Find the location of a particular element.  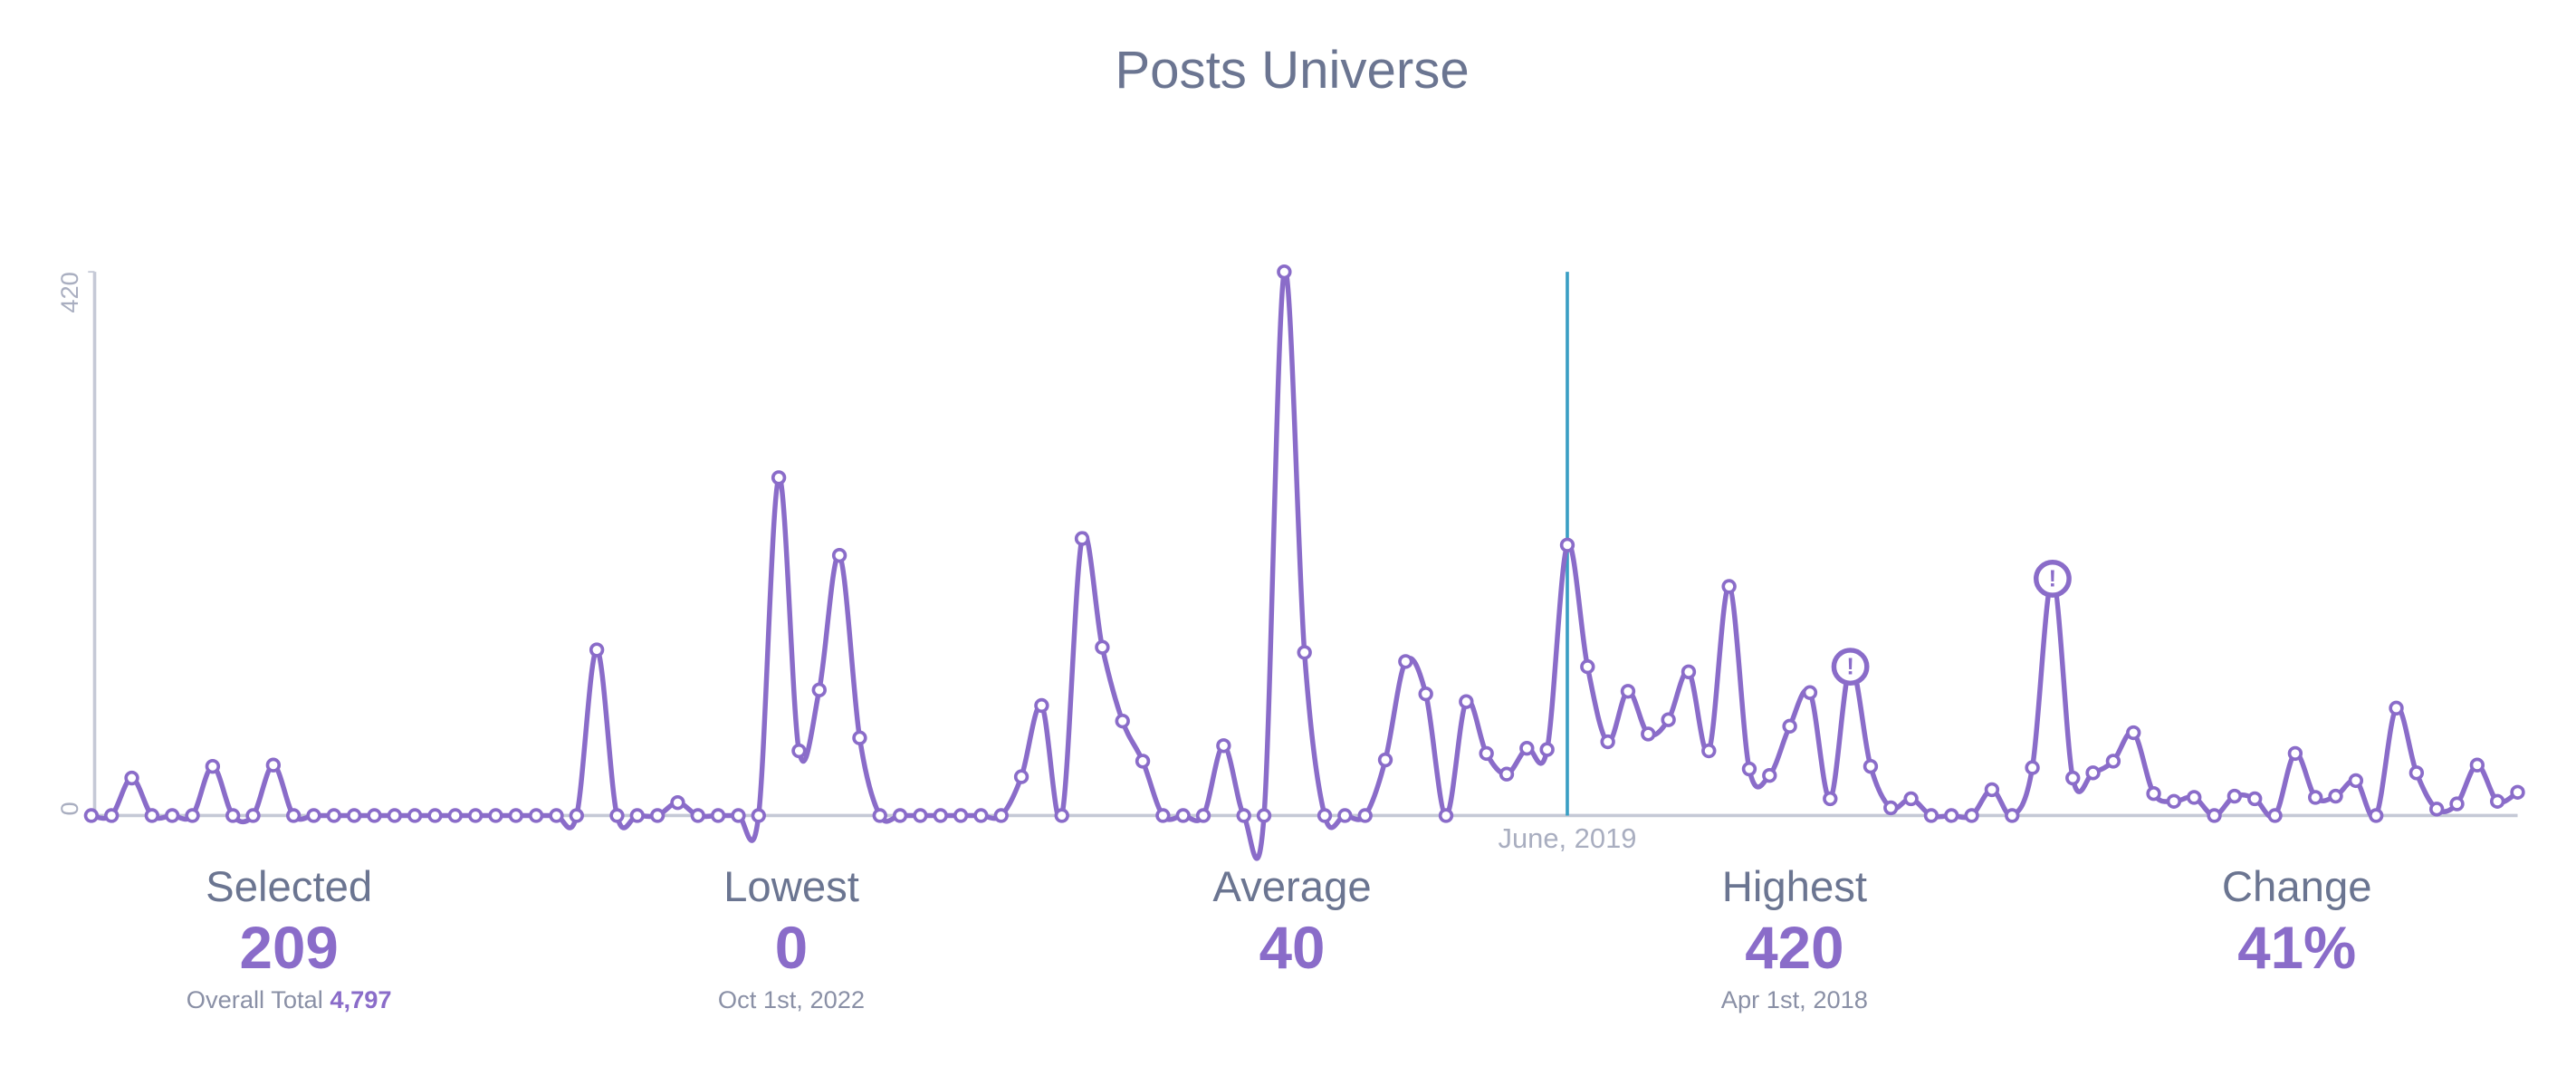

stat-label: Average is located at coordinates (1291, 887).